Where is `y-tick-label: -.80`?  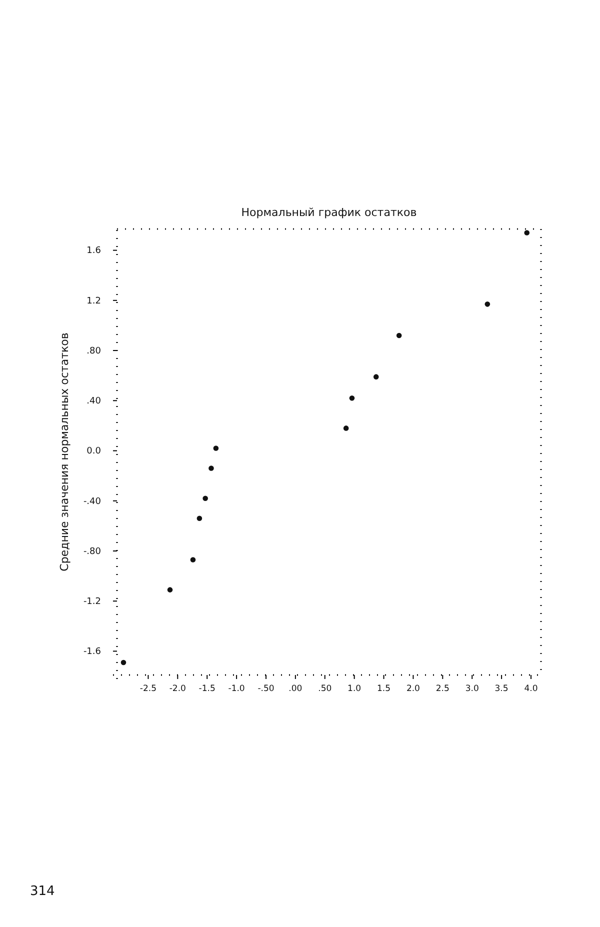
y-tick-label: -.80 is located at coordinates (92, 551).